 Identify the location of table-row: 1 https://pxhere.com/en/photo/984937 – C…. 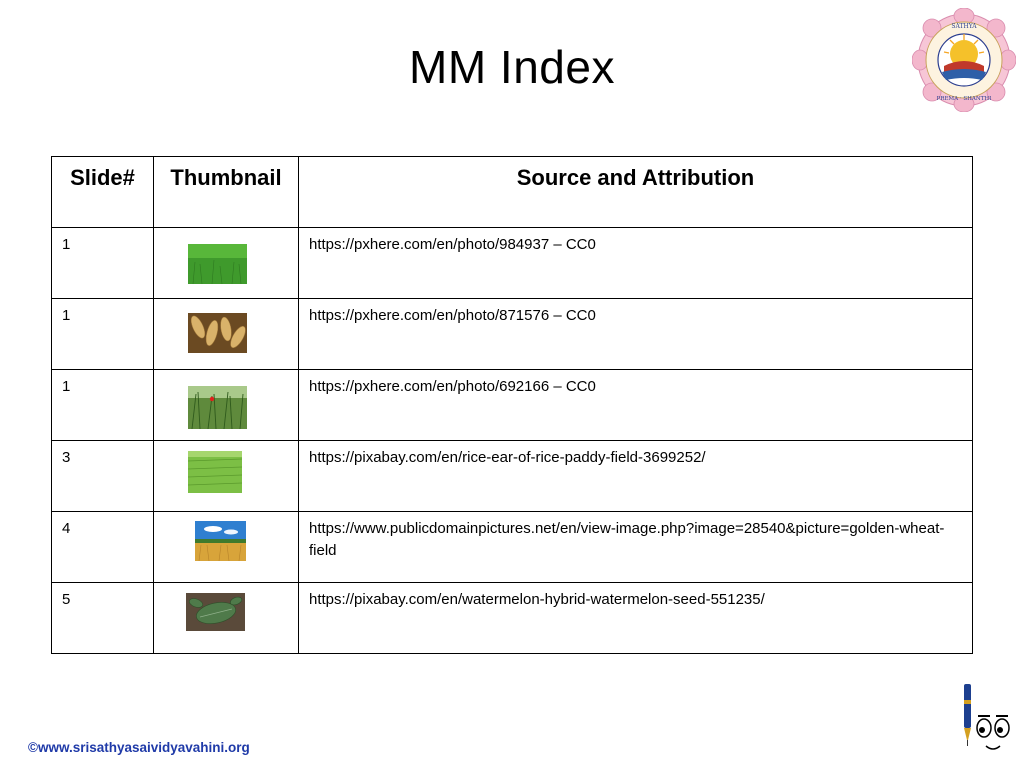
(512, 263).